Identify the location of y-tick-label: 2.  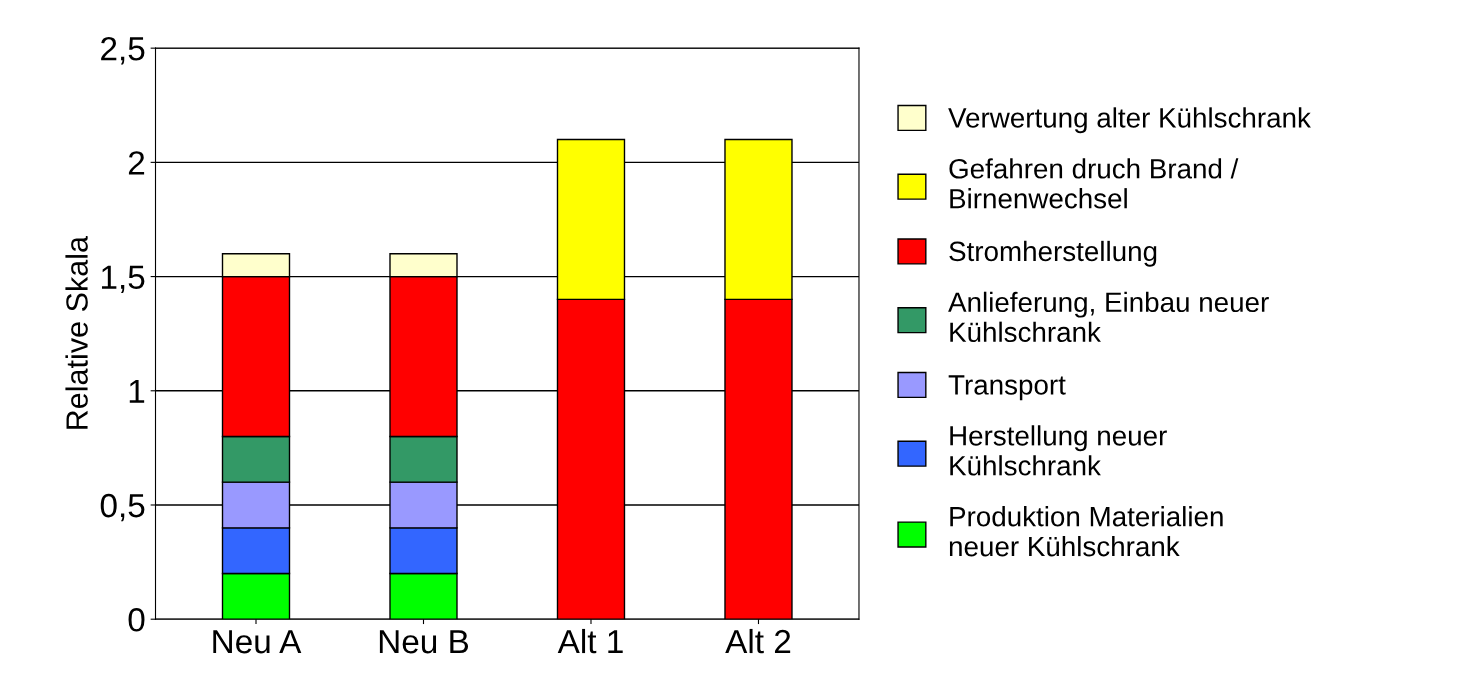
(136, 163).